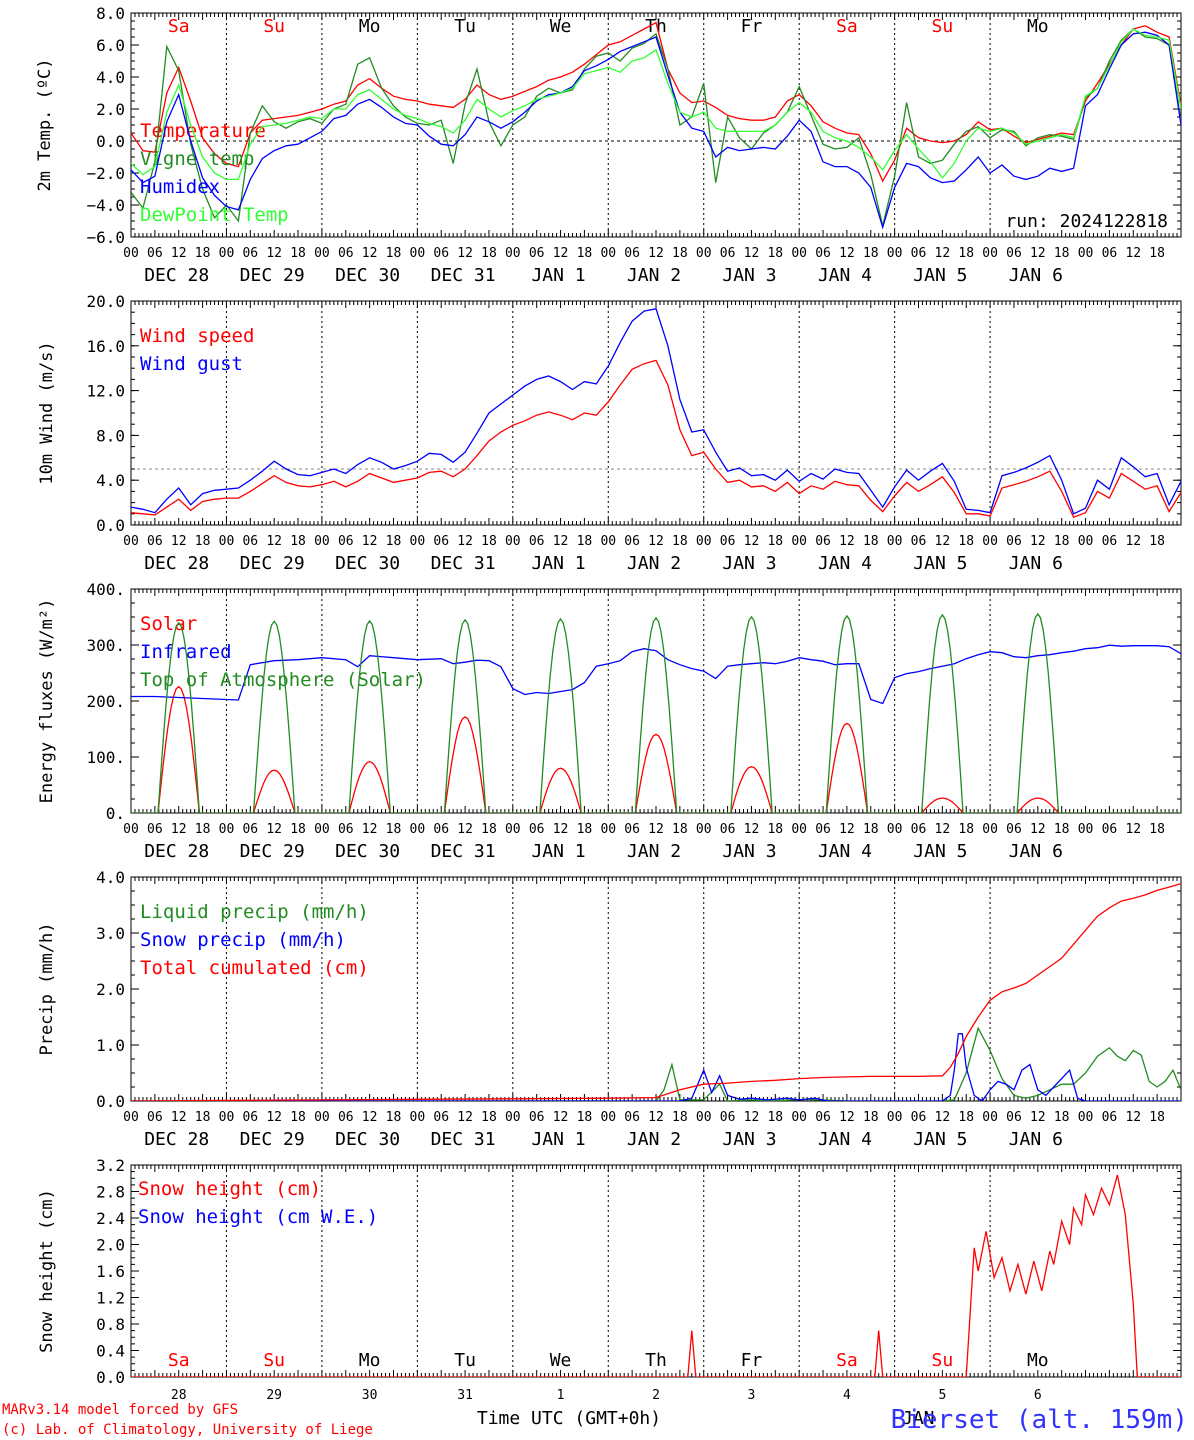  I want to click on date-tick-label: 5, so click(942, 1395).